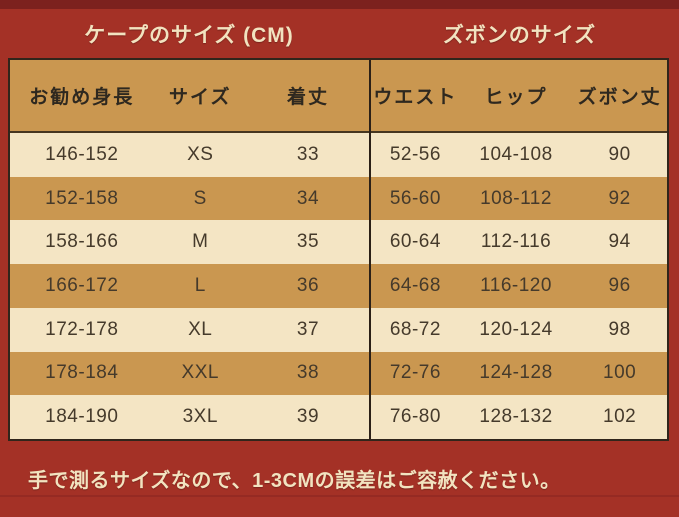  Describe the element at coordinates (516, 154) in the screenshot. I see `table-cell: 104-108` at that location.